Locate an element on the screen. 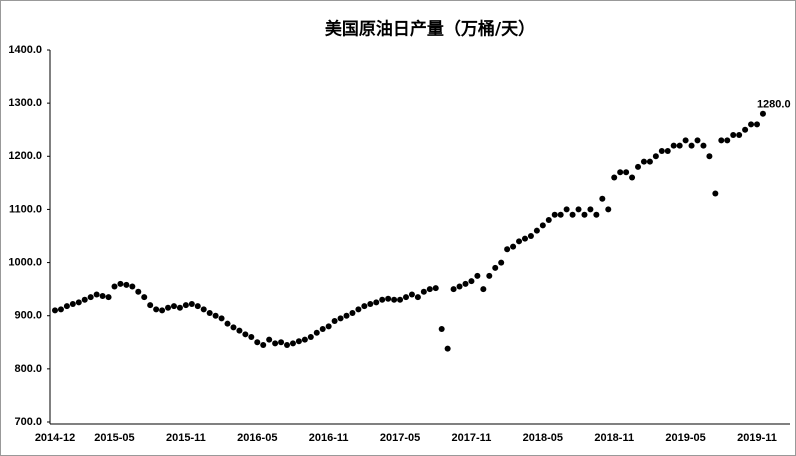 This screenshot has width=796, height=456. y-tick-label: 700.0 is located at coordinates (28, 422).